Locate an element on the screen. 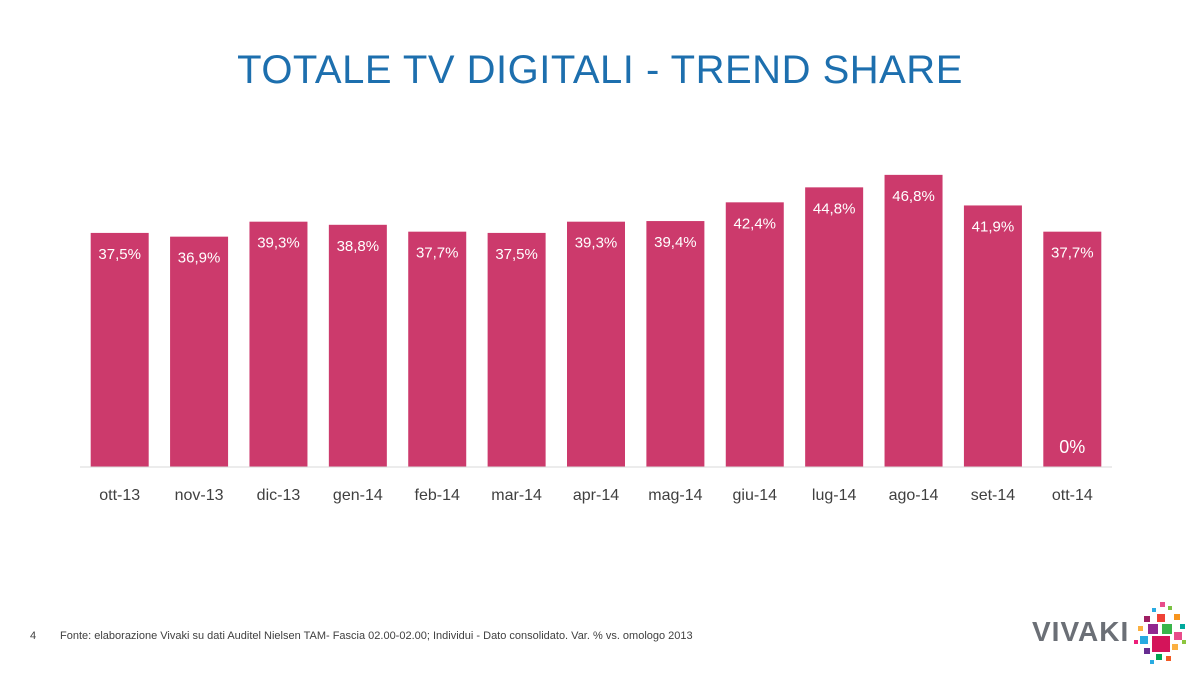 The height and width of the screenshot is (675, 1200). data-label-set-14: 41,9% is located at coordinates (993, 226).